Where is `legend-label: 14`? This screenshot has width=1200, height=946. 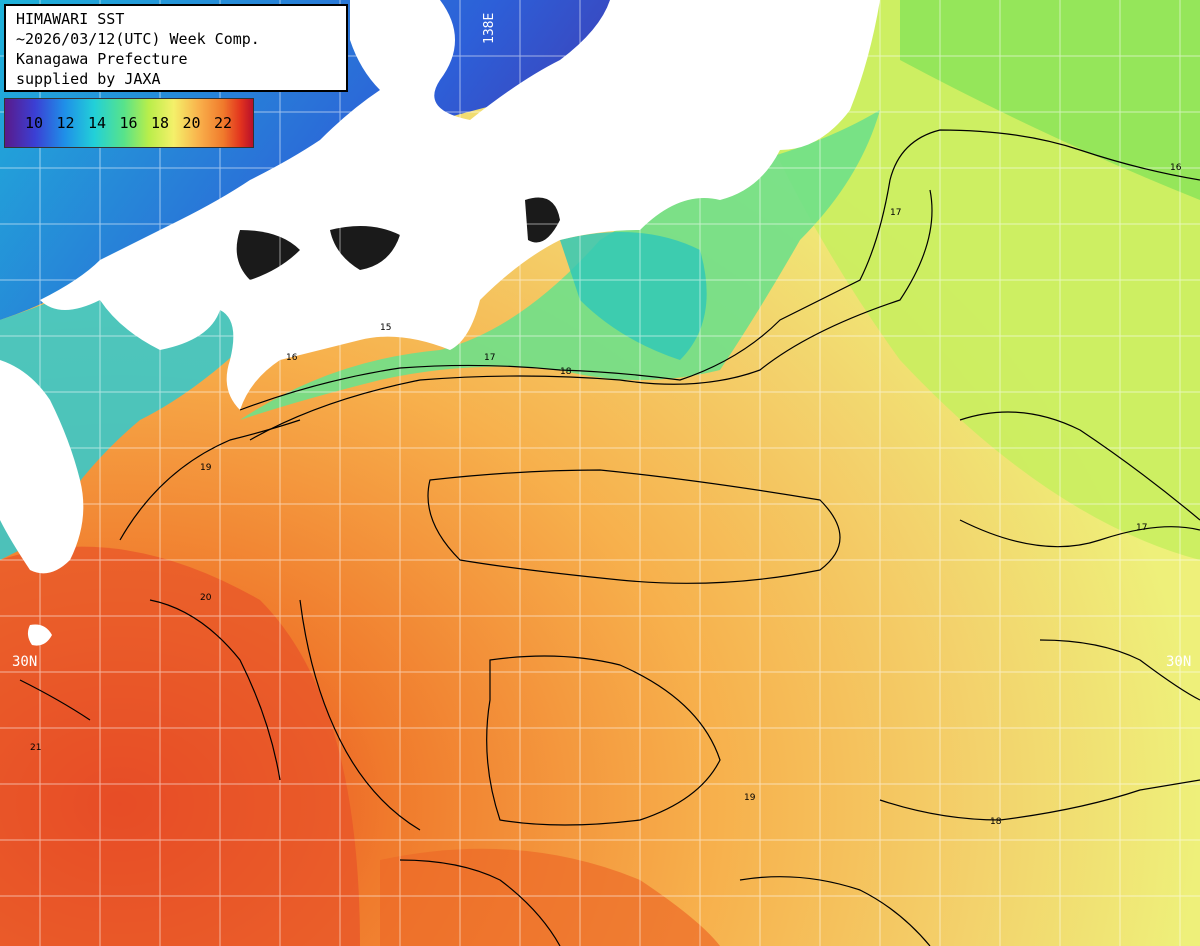 legend-label: 14 is located at coordinates (97, 123).